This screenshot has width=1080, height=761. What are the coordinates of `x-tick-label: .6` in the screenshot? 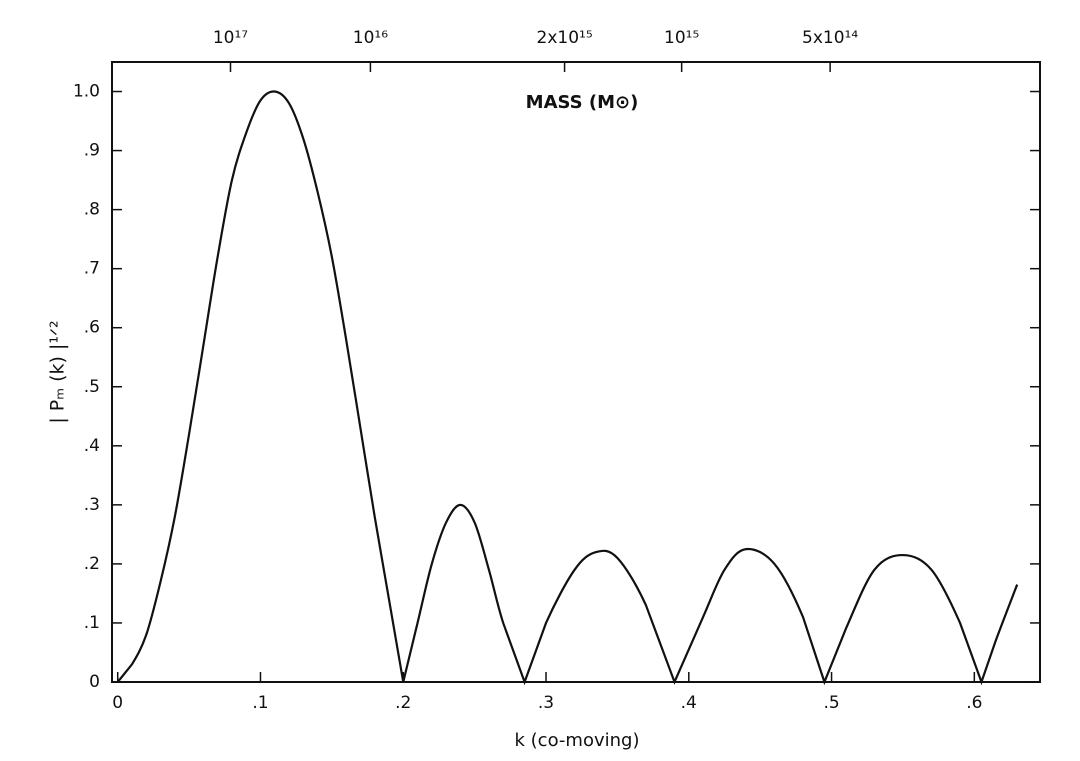 It's located at (974, 703).